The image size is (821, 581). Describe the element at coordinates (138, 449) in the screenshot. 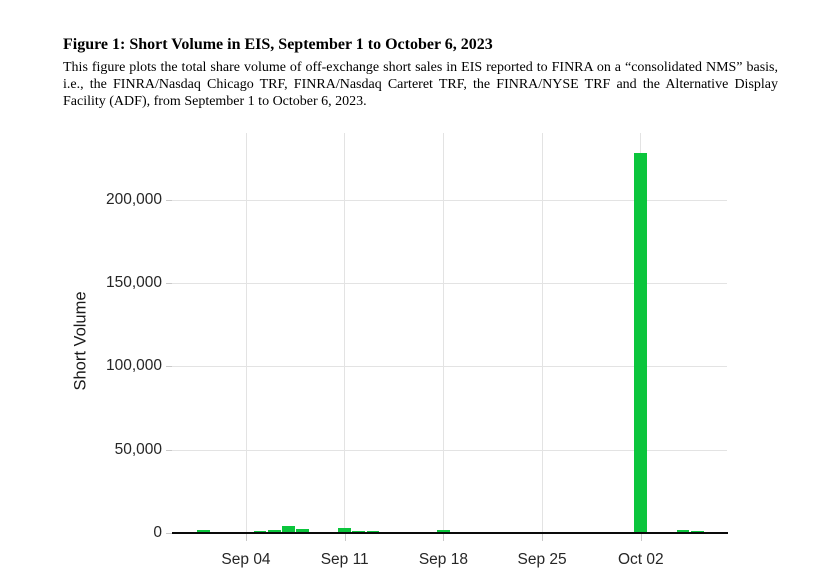

I see `y-tick-label: 50,000` at that location.